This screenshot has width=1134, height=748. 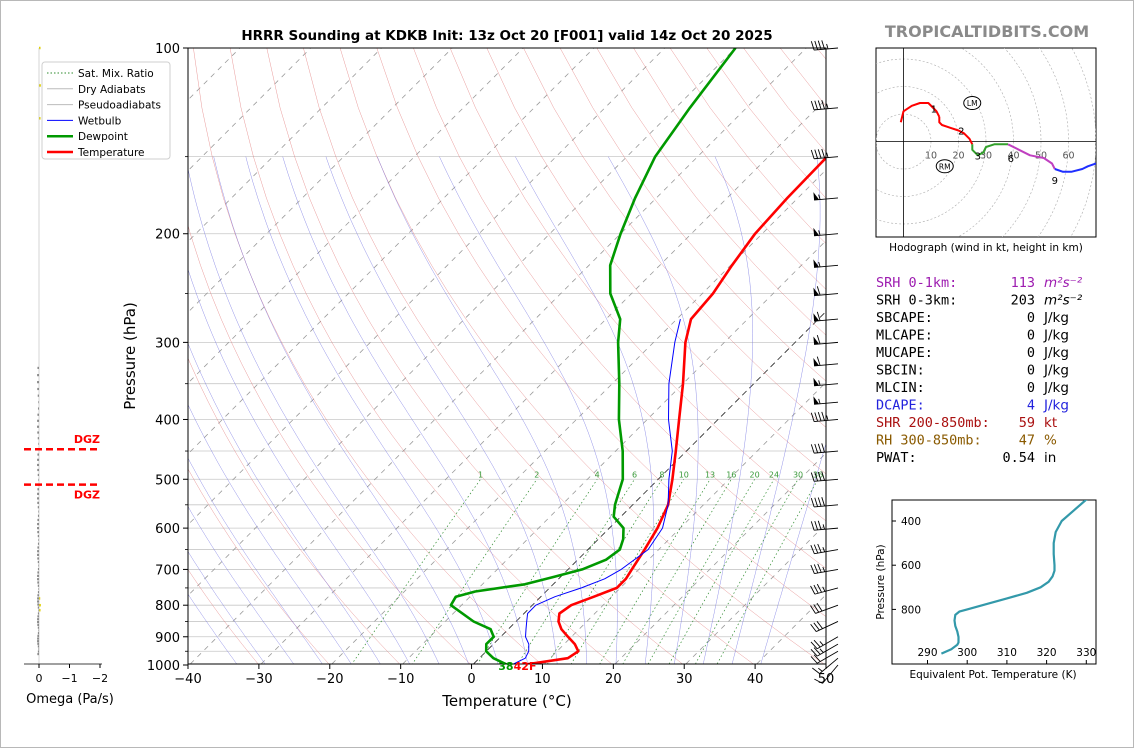 I want to click on hodograph: 10 20 30 40 50 60 1 2 3 6 9 LM RM, so click(x=986, y=142).